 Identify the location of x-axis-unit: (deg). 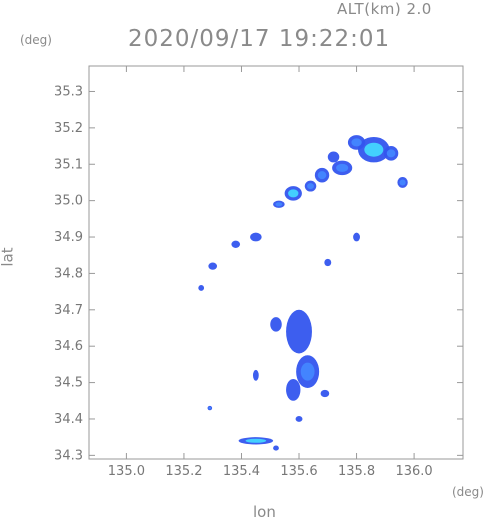
(468, 492).